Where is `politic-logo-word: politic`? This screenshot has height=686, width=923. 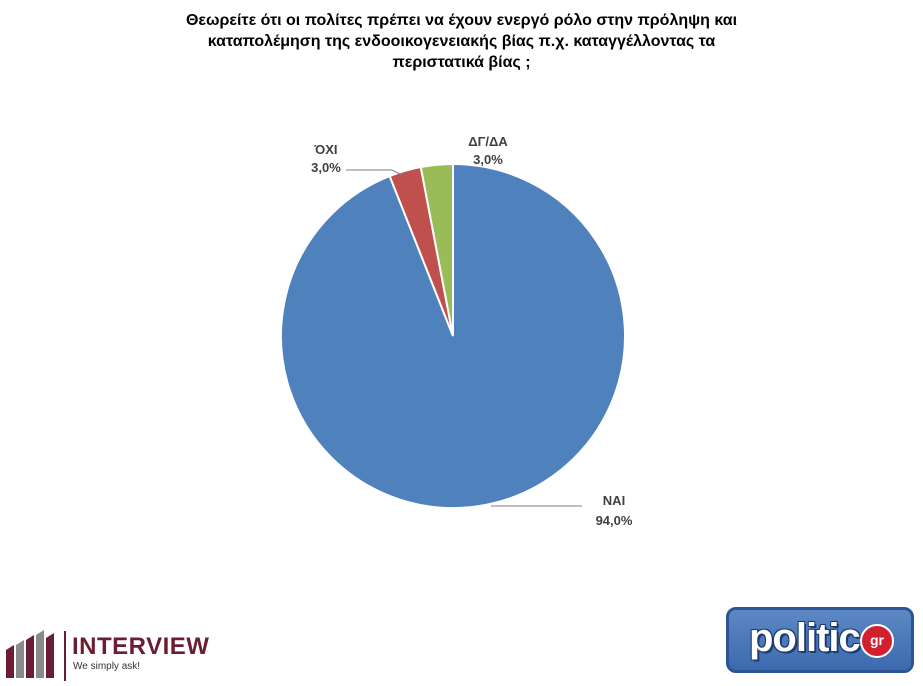 politic-logo-word: politic is located at coordinates (805, 638).